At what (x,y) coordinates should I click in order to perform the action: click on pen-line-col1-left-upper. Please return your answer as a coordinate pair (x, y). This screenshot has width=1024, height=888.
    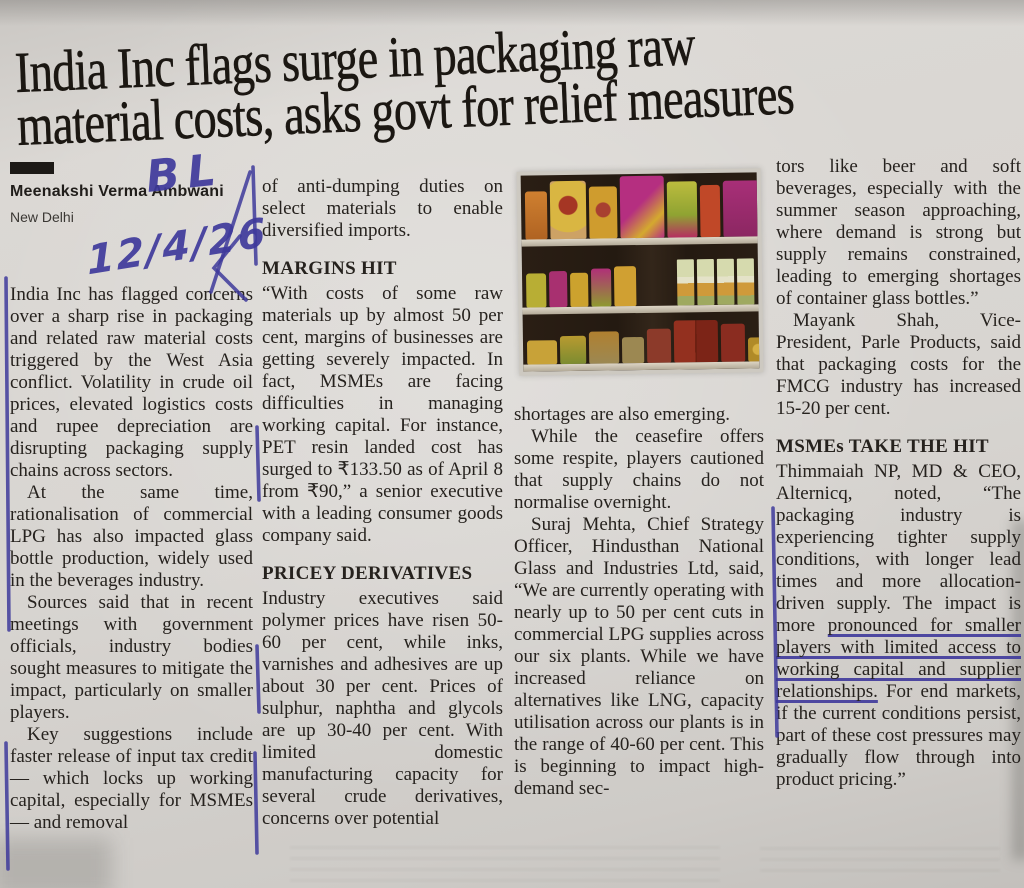
    Looking at the image, I should click on (7, 454).